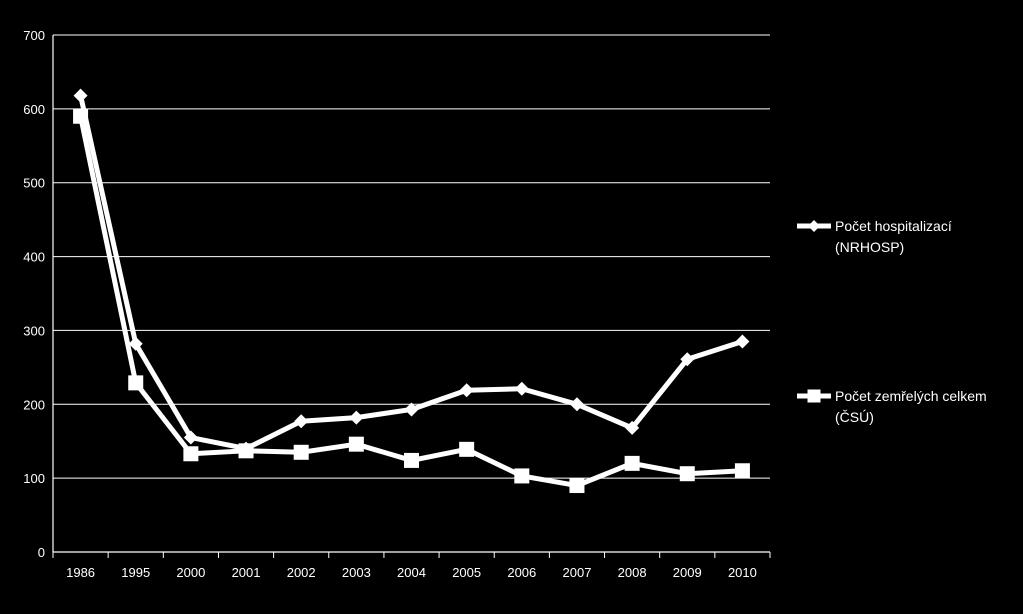 The image size is (1023, 614). I want to click on x-tick-label: 2001, so click(246, 572).